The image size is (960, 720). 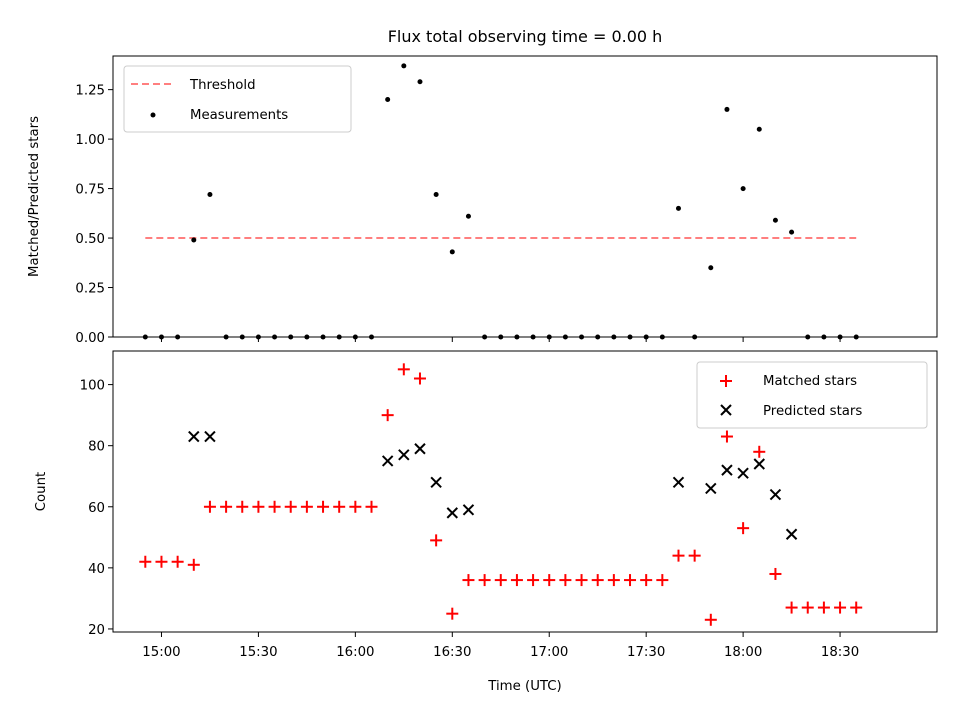 I want to click on x-tick-label: 15:00, so click(x=161, y=652).